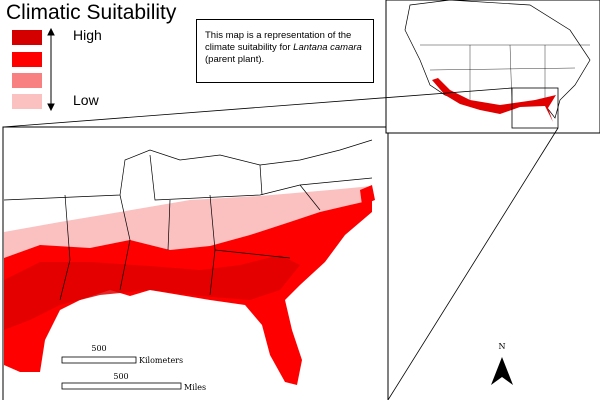 This screenshot has width=600, height=400. Describe the element at coordinates (86, 100) in the screenshot. I see `legend-low-label: Low` at that location.